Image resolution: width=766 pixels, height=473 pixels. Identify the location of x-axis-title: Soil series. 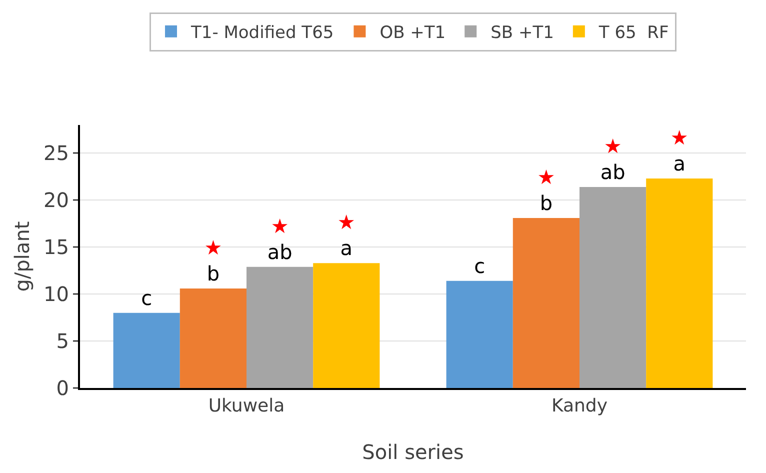
(413, 452).